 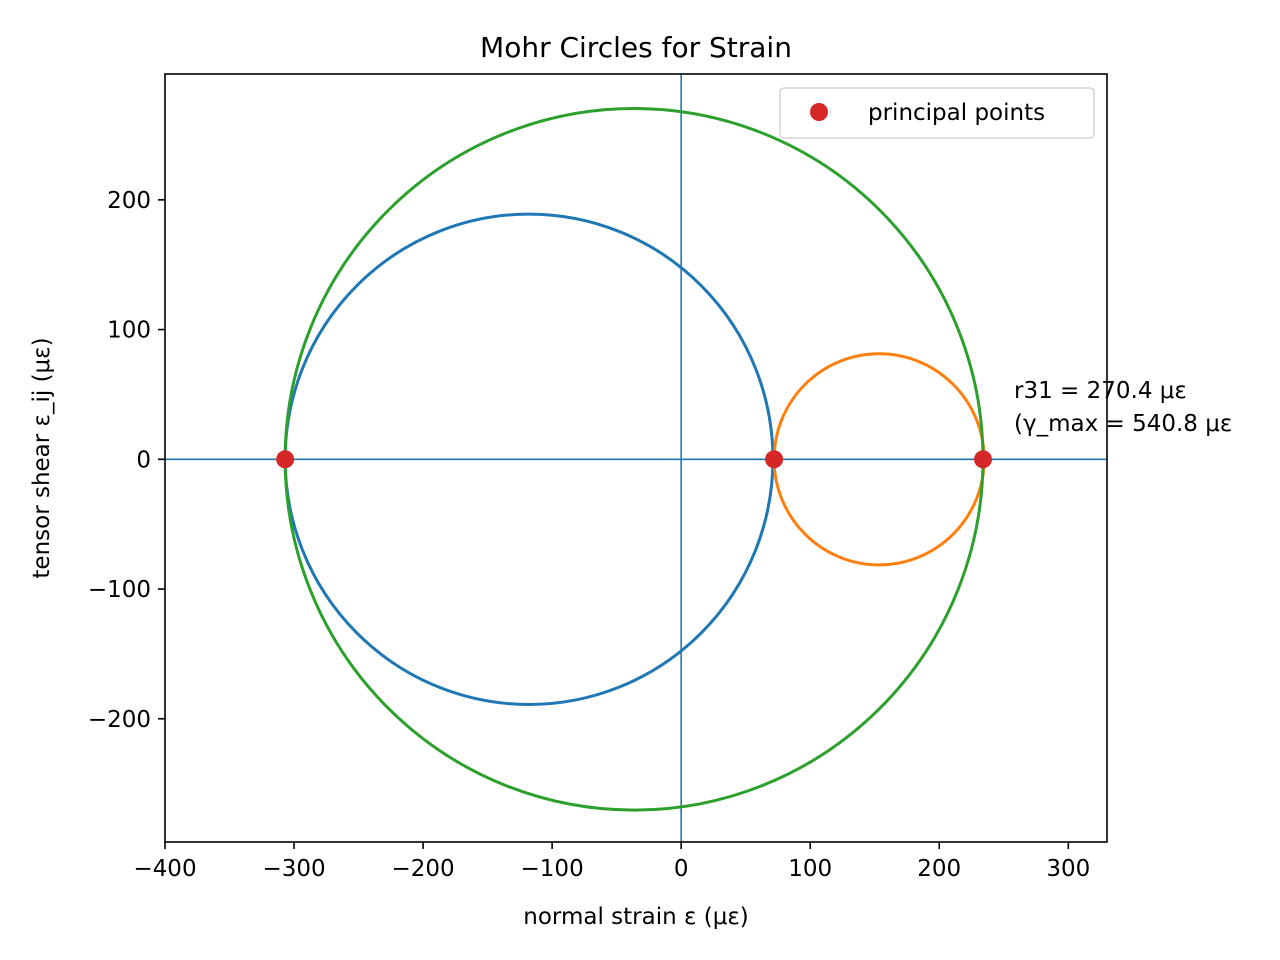 I want to click on y-tick-label: 200, so click(x=129, y=201).